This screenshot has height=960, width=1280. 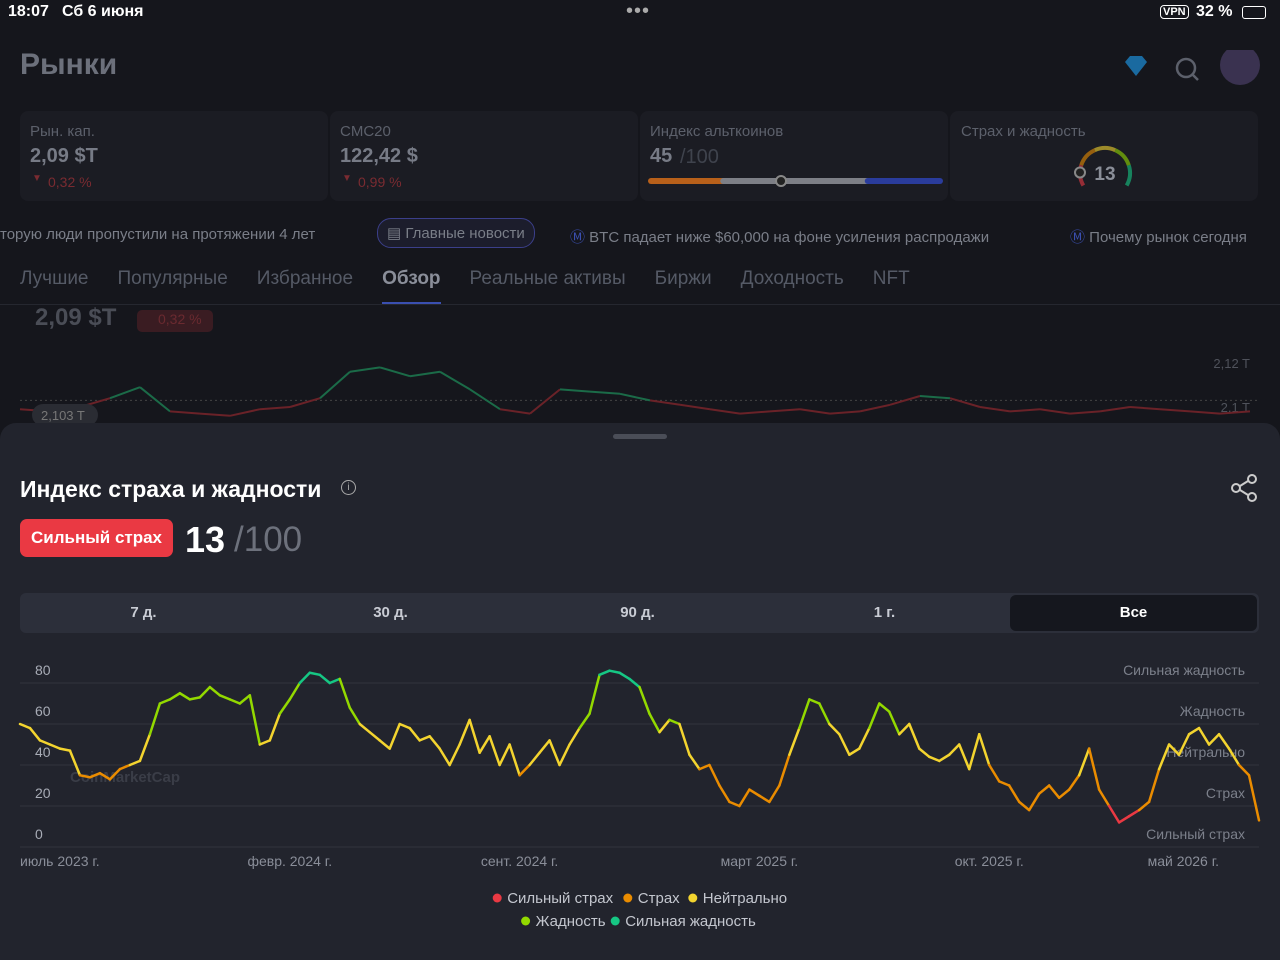 What do you see at coordinates (411, 286) in the screenshot?
I see `tab: Обзор` at bounding box center [411, 286].